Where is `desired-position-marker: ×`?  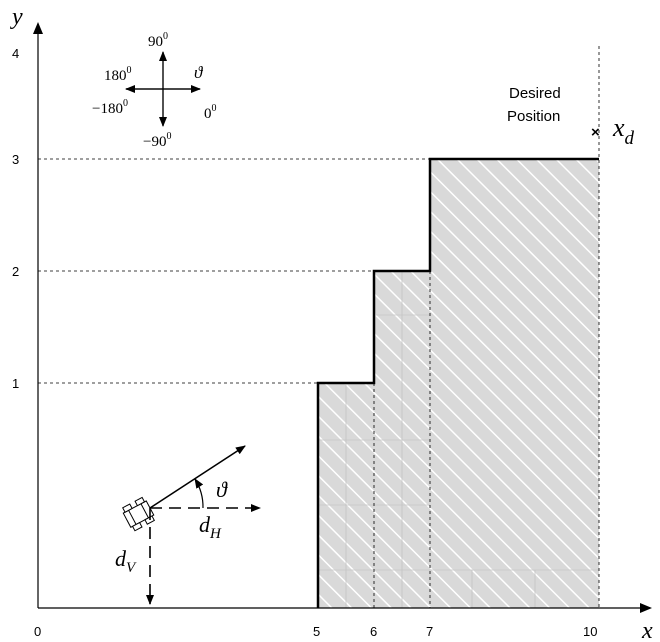
desired-position-marker: × is located at coordinates (595, 132).